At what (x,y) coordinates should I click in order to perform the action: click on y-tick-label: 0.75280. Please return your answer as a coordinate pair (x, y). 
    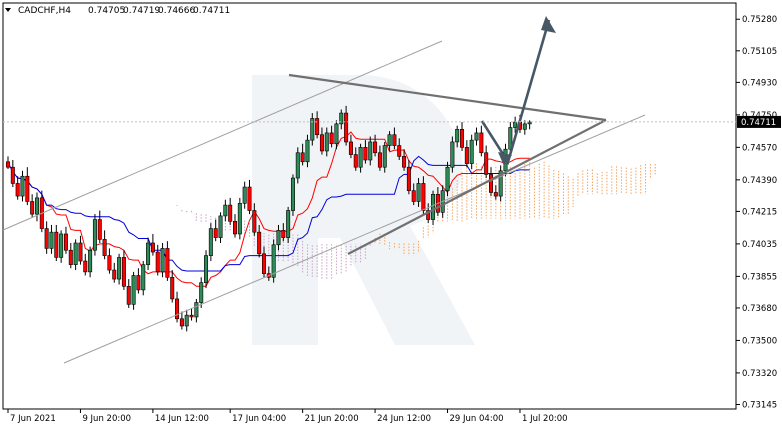
    Looking at the image, I should click on (759, 20).